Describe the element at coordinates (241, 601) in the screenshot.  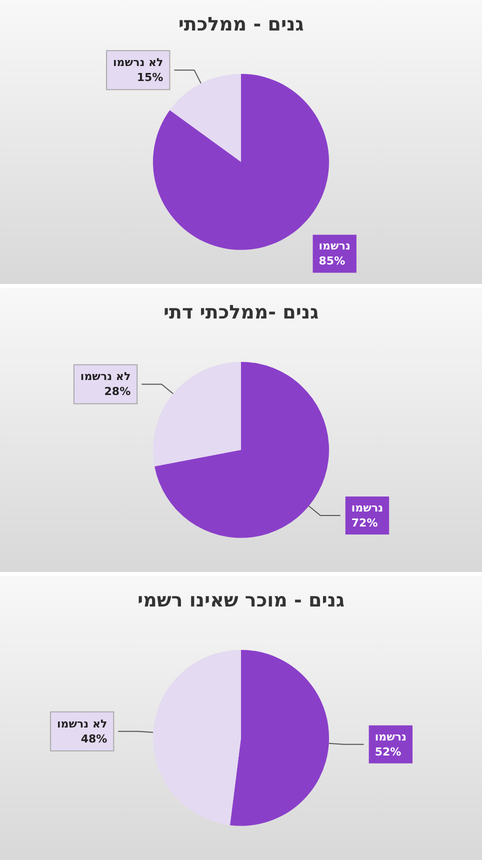
I see `chart-title: גנים - מוכר שאינו רשמי` at that location.